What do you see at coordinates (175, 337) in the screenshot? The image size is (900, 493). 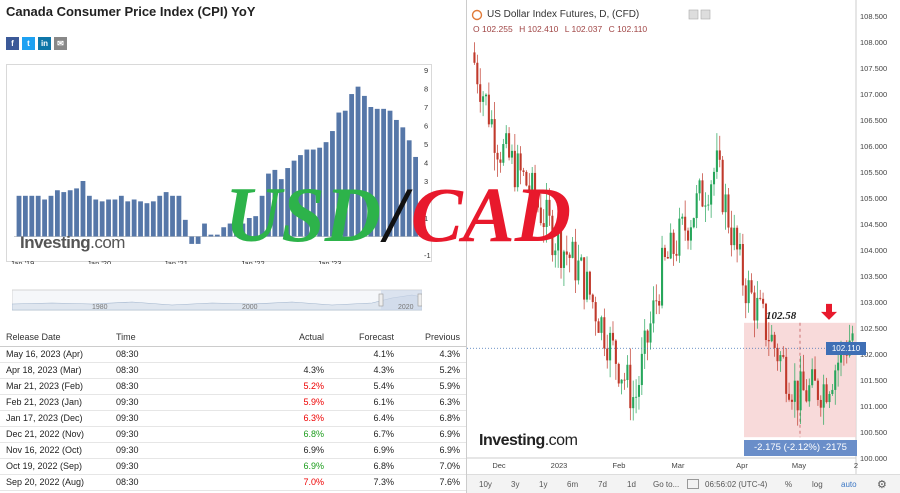 I see `col-time: Time` at bounding box center [175, 337].